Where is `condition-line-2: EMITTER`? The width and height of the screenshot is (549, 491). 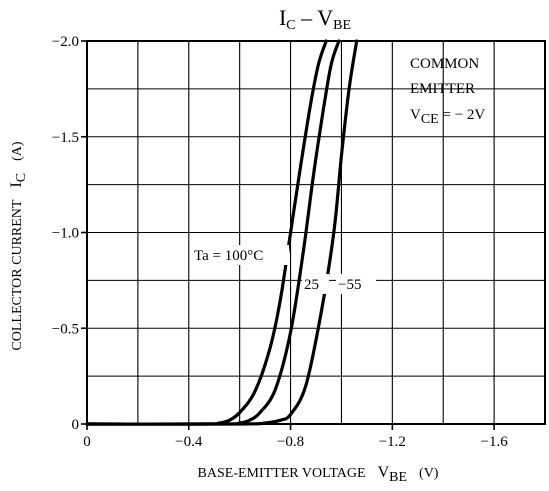 condition-line-2: EMITTER is located at coordinates (442, 89).